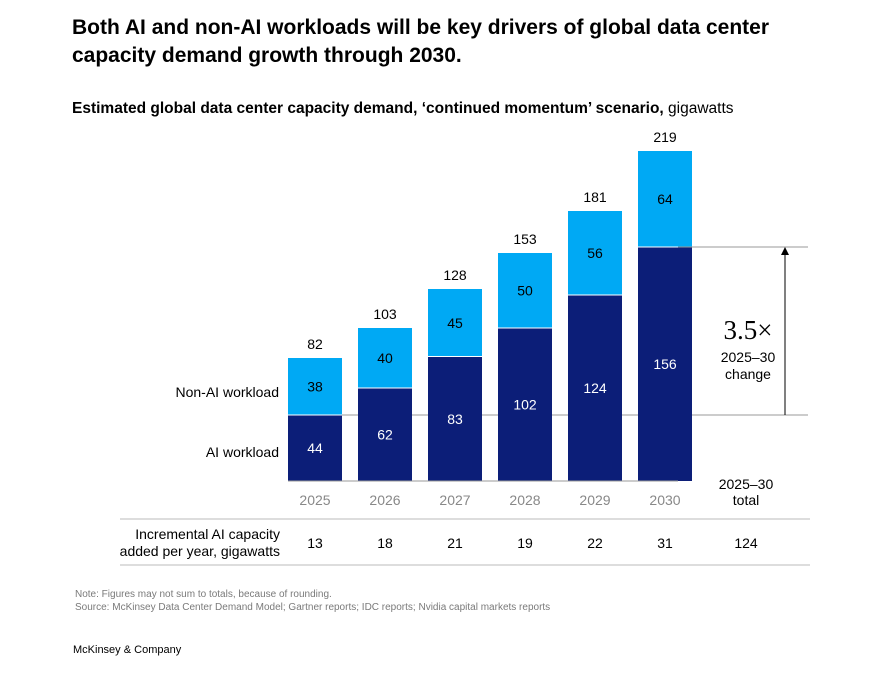 The image size is (896, 683). I want to click on legend-ai: AI workload, so click(242, 452).